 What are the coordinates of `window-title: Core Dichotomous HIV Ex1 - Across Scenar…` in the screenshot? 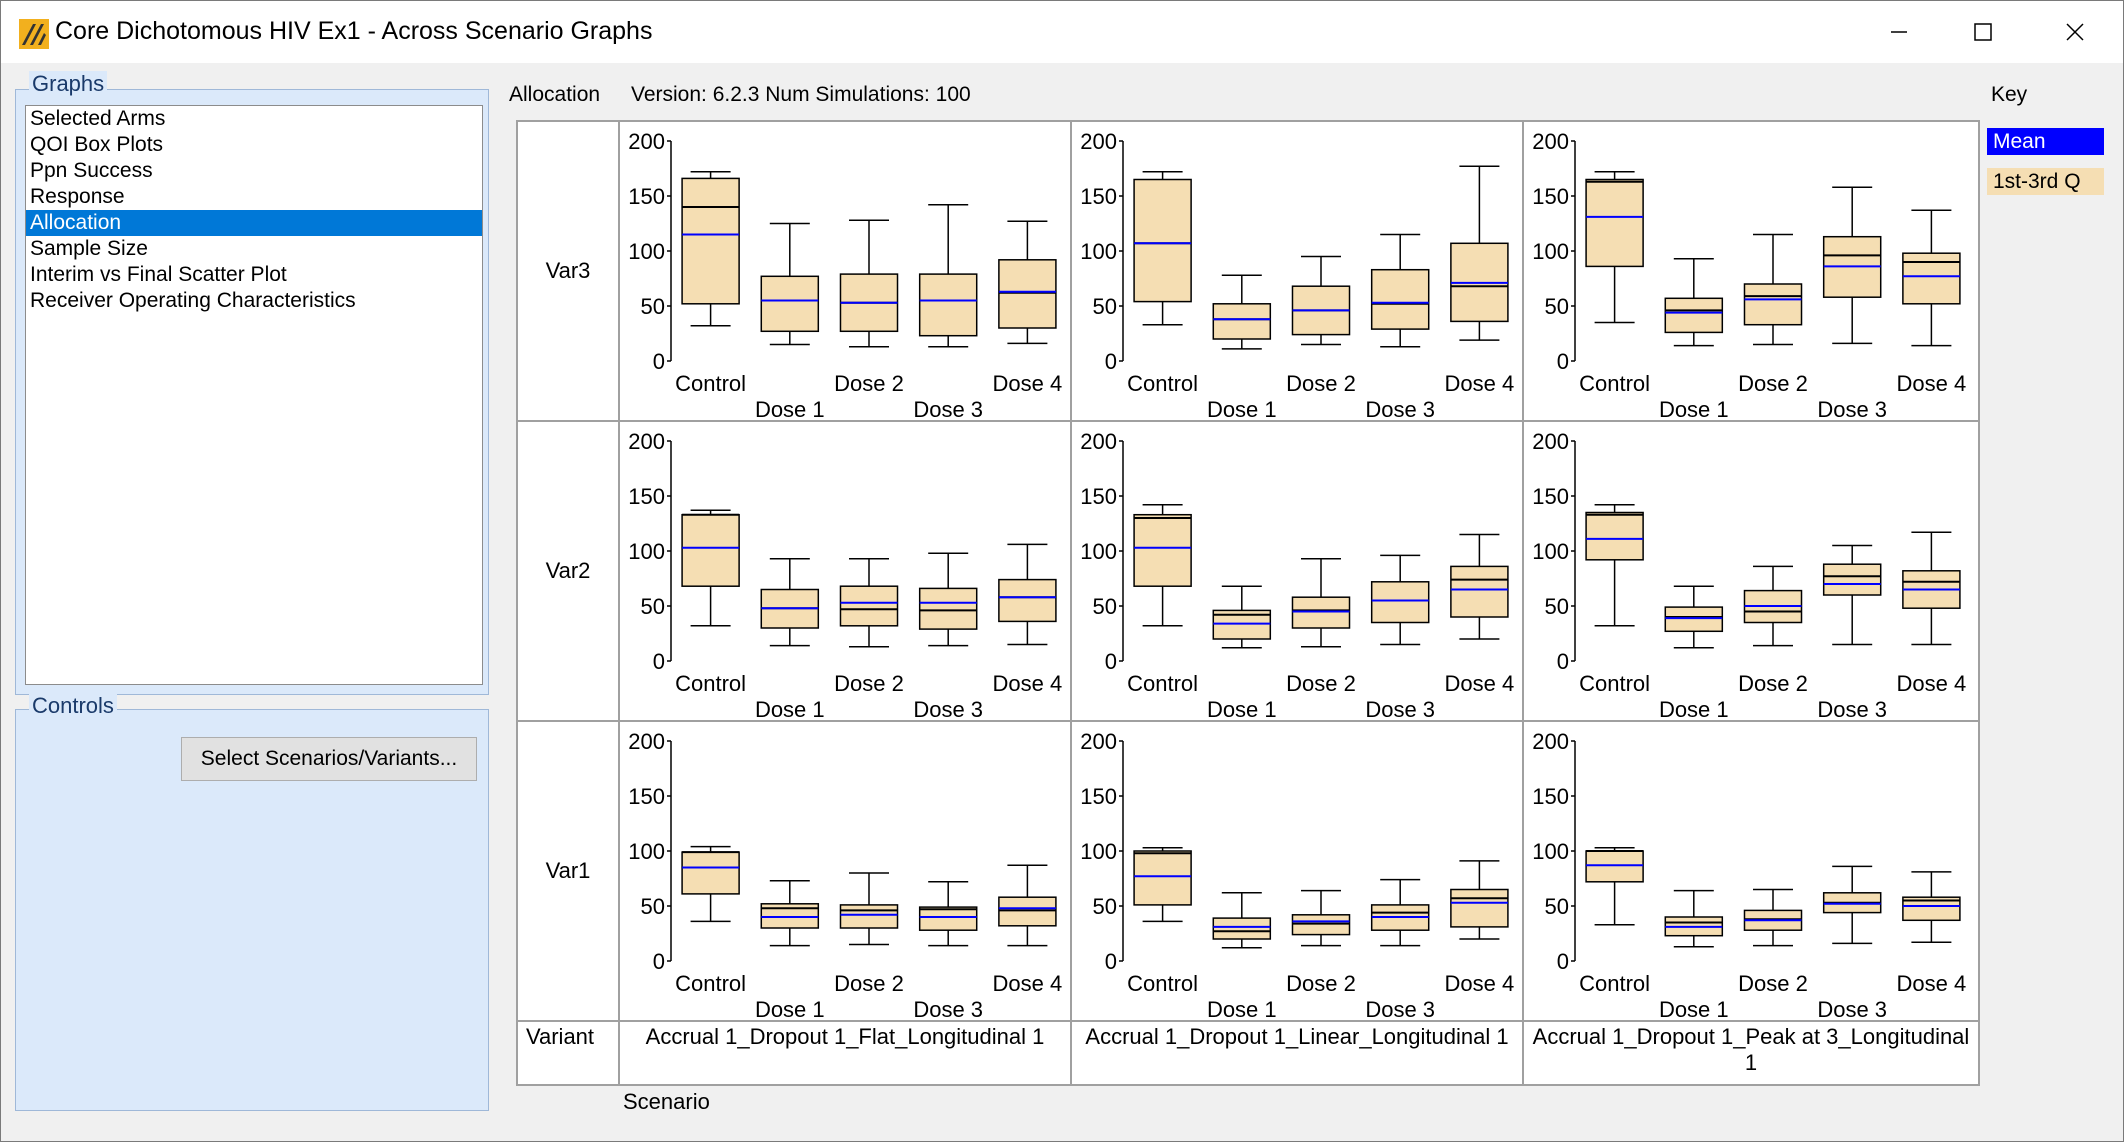 It's located at (354, 31).